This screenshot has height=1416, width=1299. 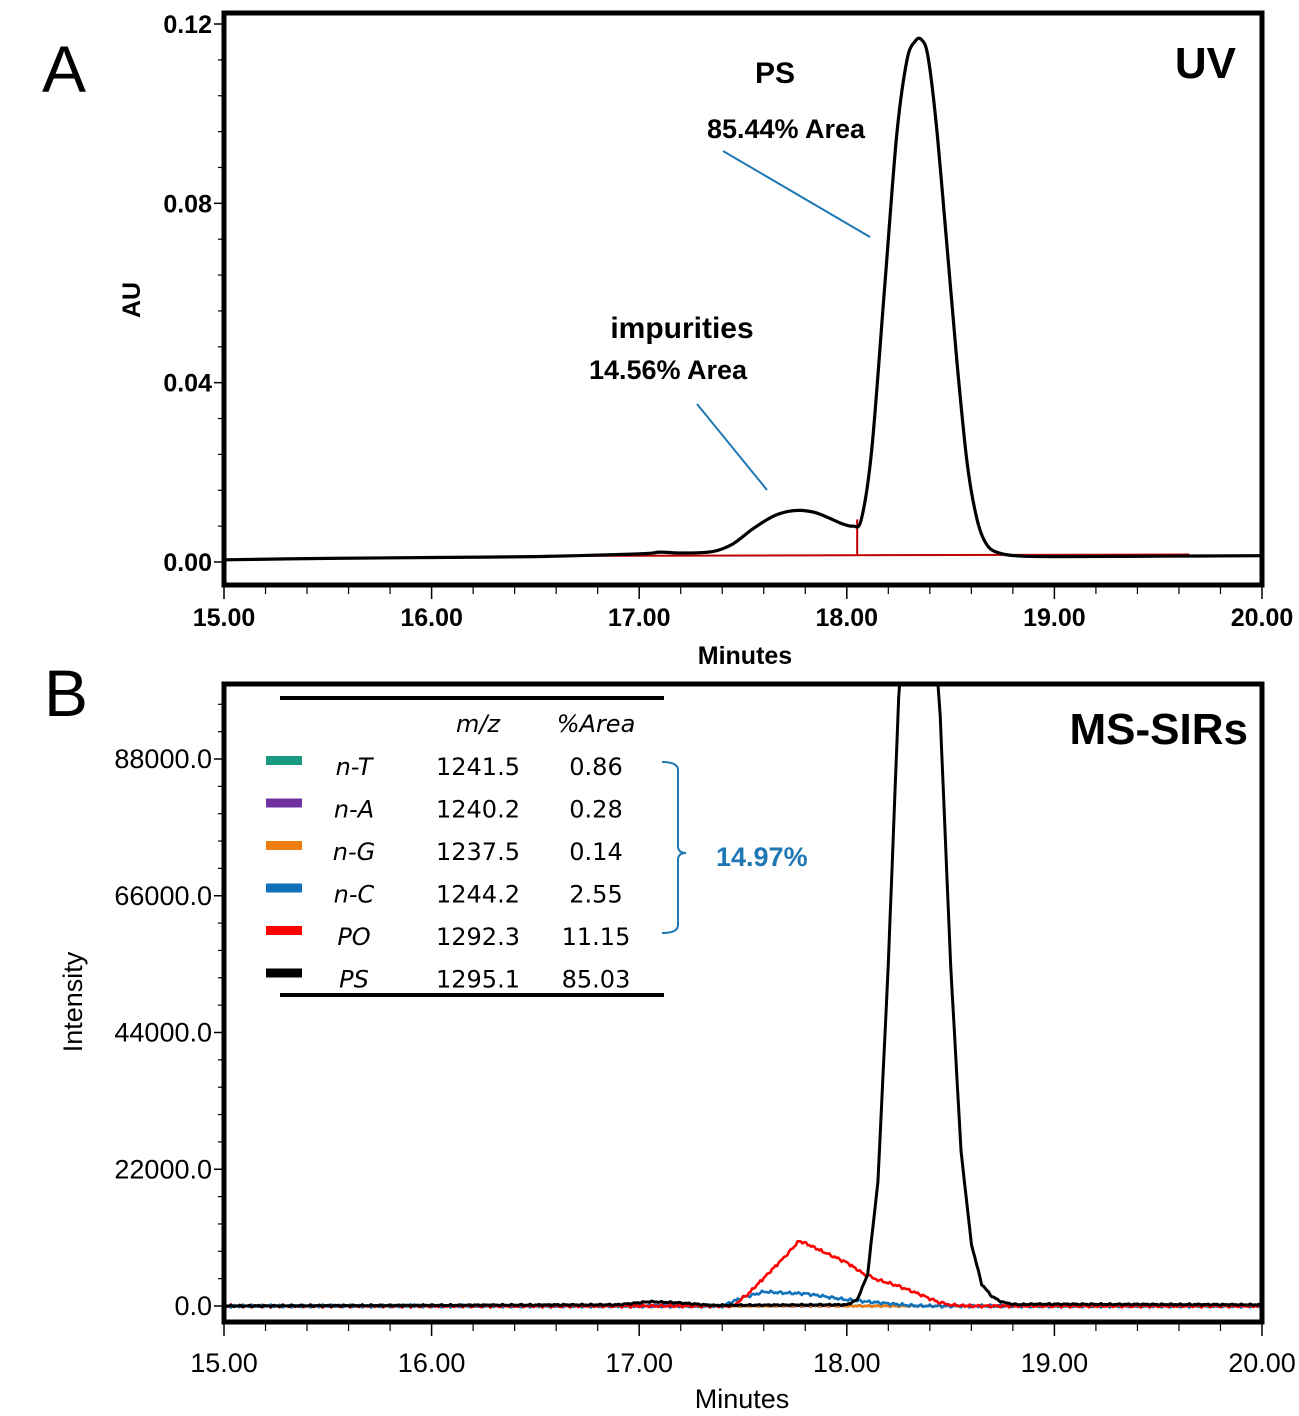 I want to click on impurities-area: 14.56% Area, so click(x=668, y=370).